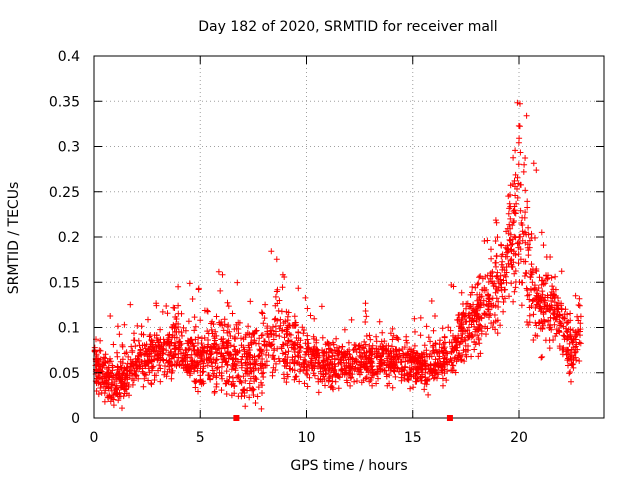 The width and height of the screenshot is (640, 480). What do you see at coordinates (307, 438) in the screenshot?
I see `x-tick-label: 10` at bounding box center [307, 438].